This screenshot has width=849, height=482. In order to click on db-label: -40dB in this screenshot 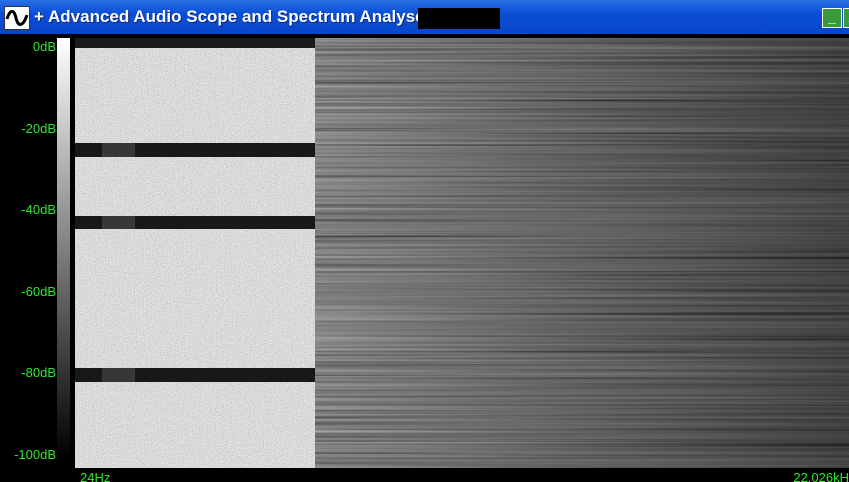, I will do `click(38, 210)`.